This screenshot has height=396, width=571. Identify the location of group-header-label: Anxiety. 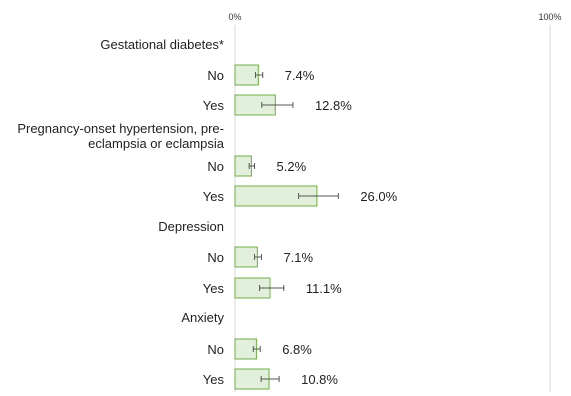
(202, 317).